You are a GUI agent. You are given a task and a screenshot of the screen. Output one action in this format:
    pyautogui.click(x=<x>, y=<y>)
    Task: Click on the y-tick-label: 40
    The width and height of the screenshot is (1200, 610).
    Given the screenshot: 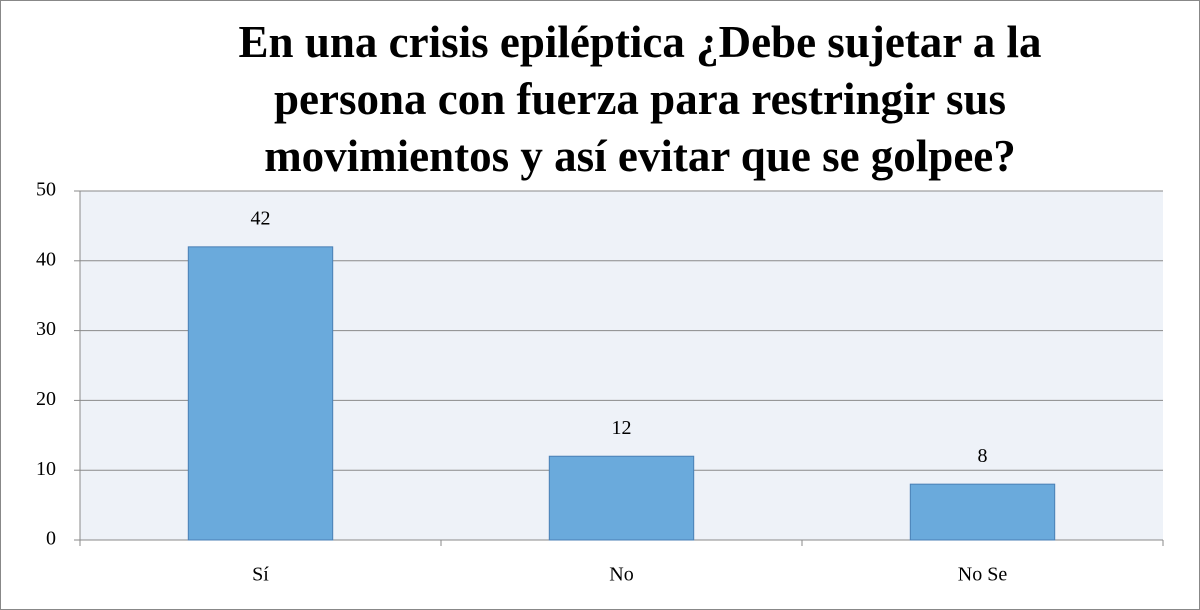 What is the action you would take?
    pyautogui.click(x=46, y=259)
    